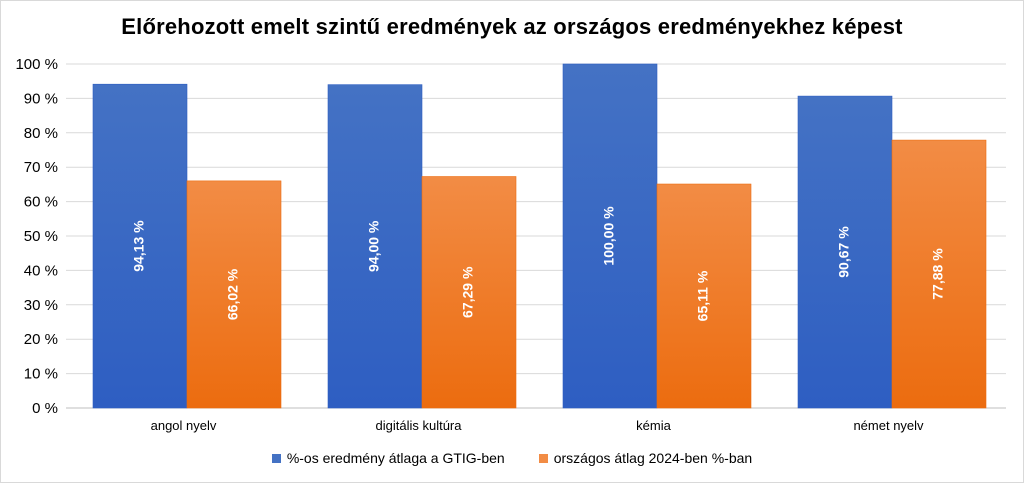 This screenshot has height=483, width=1024. What do you see at coordinates (419, 425) in the screenshot?
I see `category-label: digitális kultúra` at bounding box center [419, 425].